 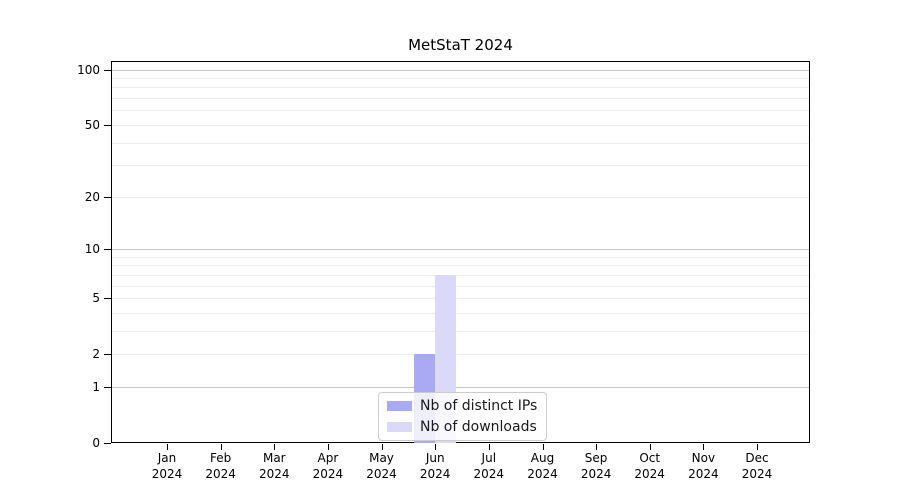 What do you see at coordinates (274, 466) in the screenshot?
I see `x-tick-label-mar: Mar 2024` at bounding box center [274, 466].